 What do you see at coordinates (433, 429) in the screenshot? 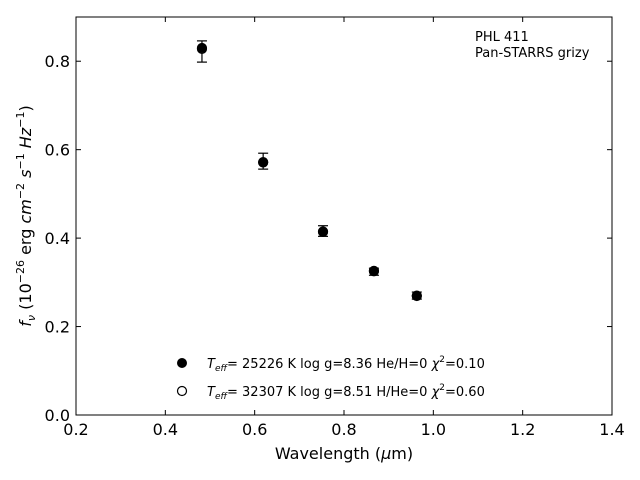
I see `x-tick-label: 1.0` at bounding box center [433, 429].